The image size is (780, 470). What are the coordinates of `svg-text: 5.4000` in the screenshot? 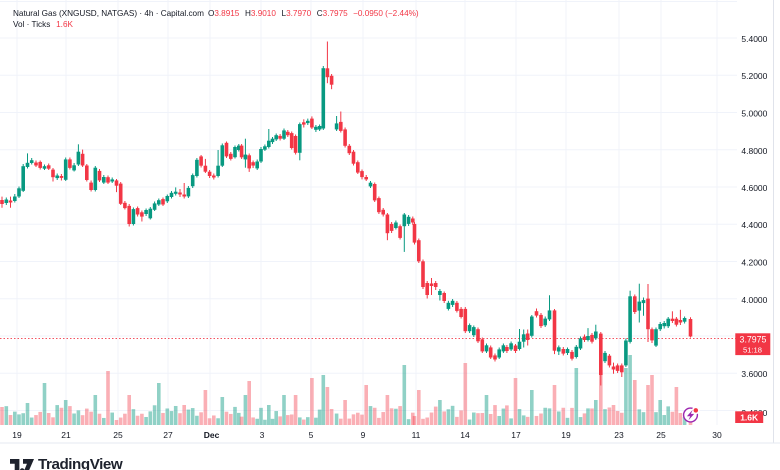 It's located at (754, 39).